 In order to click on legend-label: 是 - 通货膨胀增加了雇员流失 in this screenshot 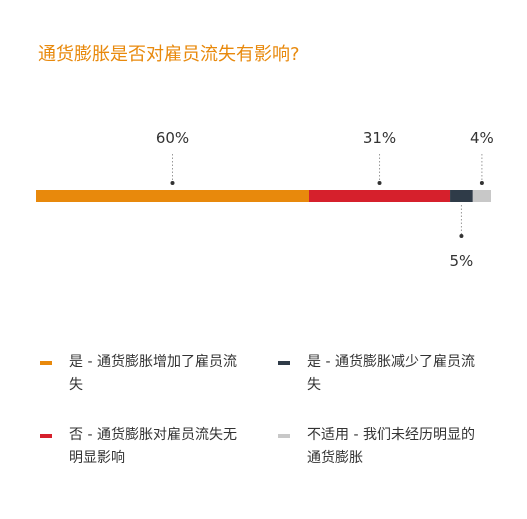, I will do `click(153, 373)`.